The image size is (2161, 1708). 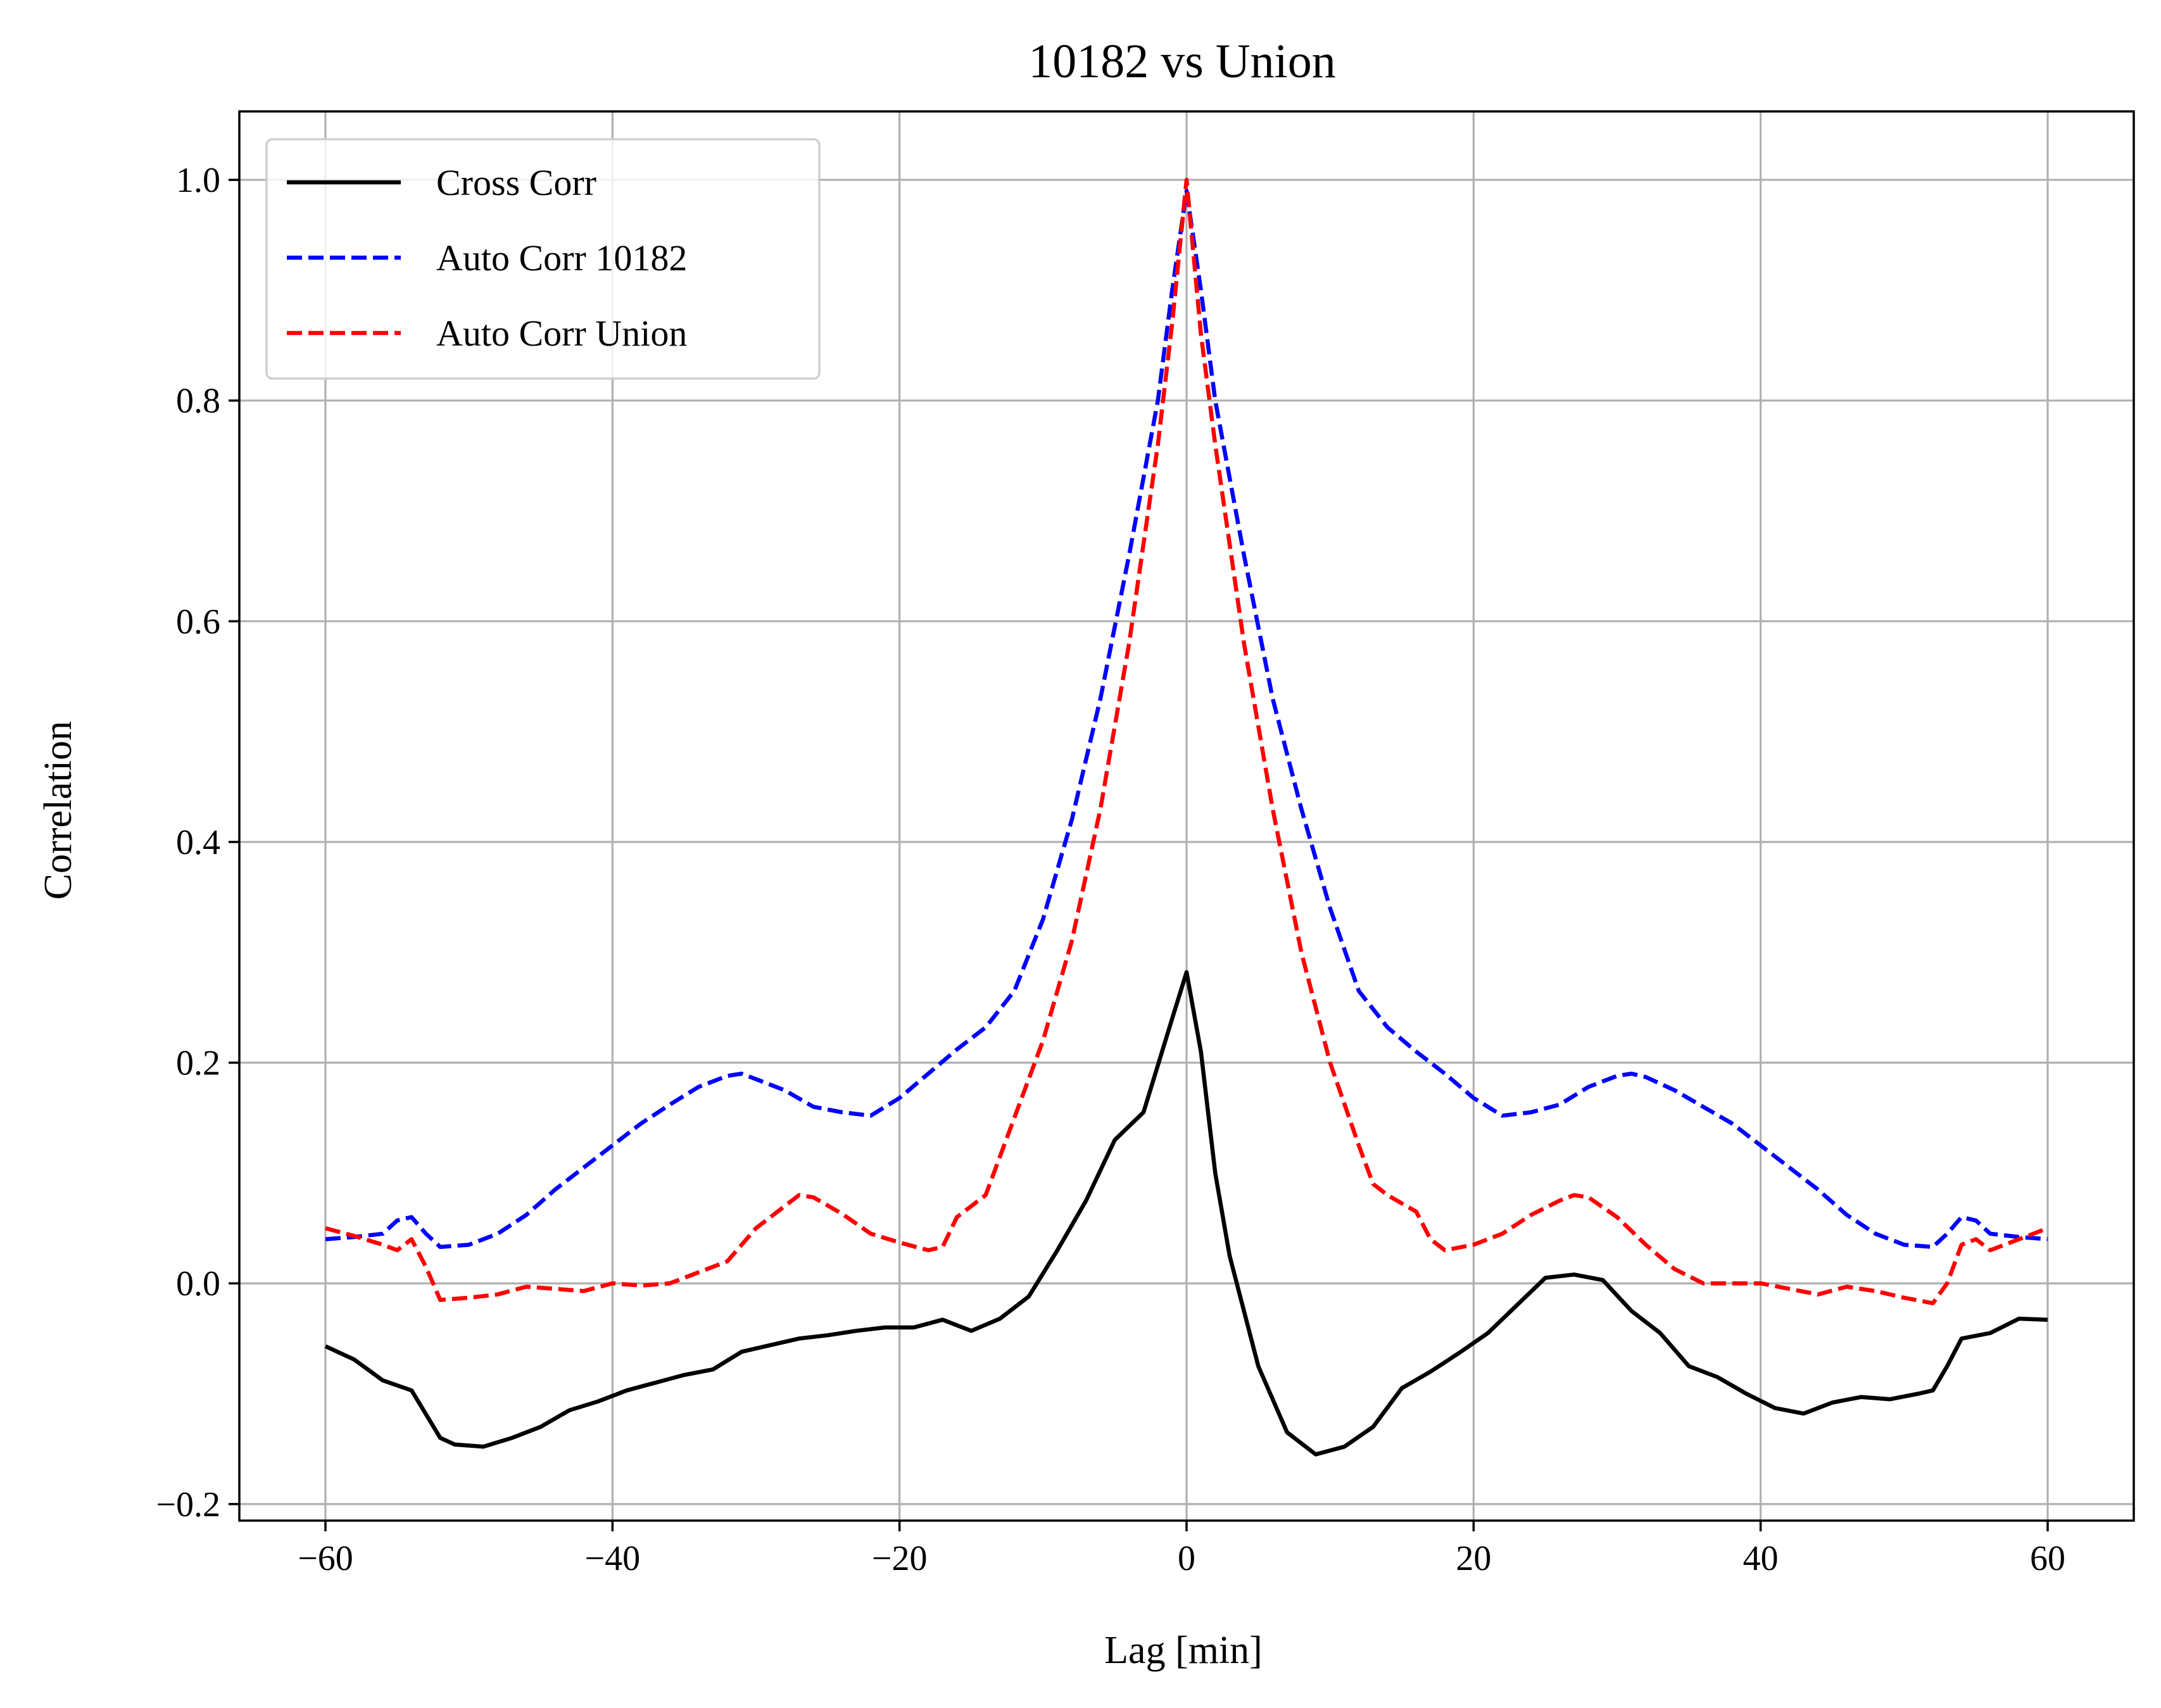 I want to click on x-tick-label: 0, so click(x=1186, y=1558).